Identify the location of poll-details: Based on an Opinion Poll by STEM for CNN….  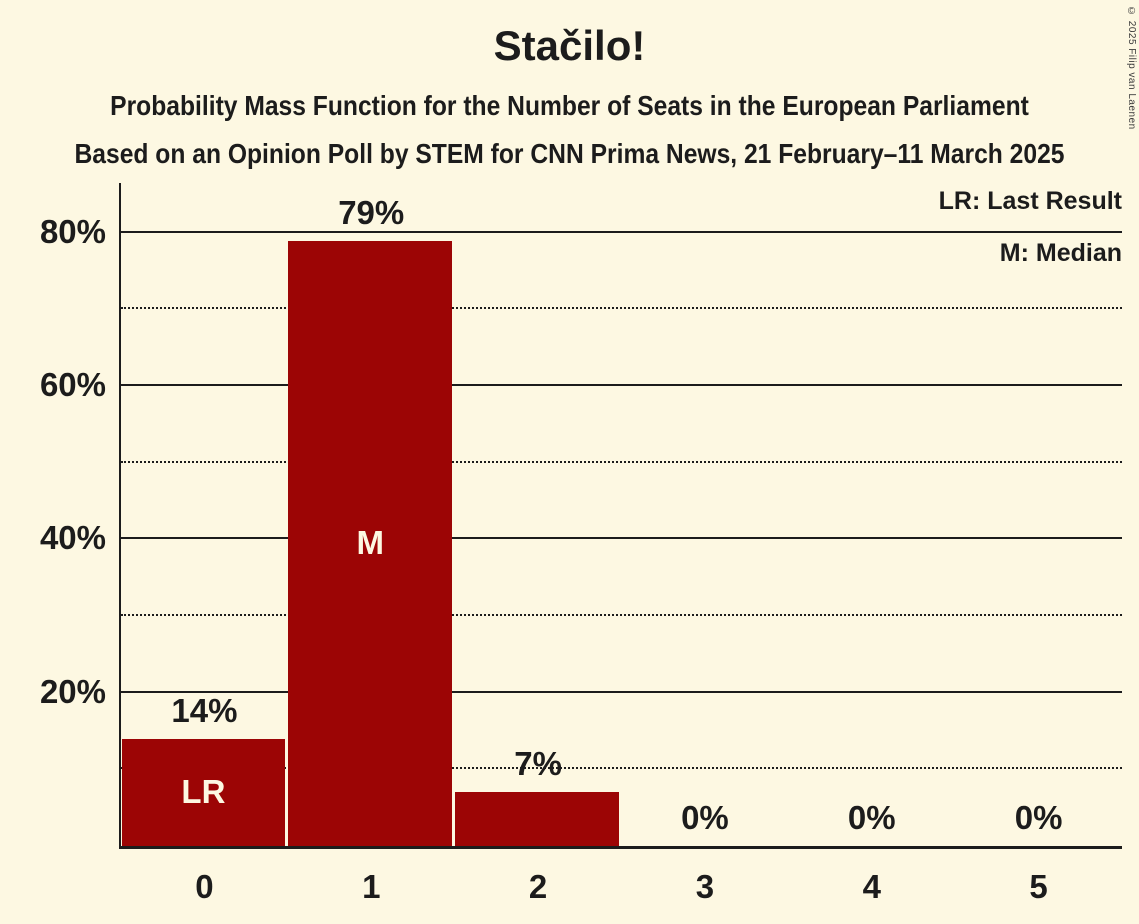
(569, 153).